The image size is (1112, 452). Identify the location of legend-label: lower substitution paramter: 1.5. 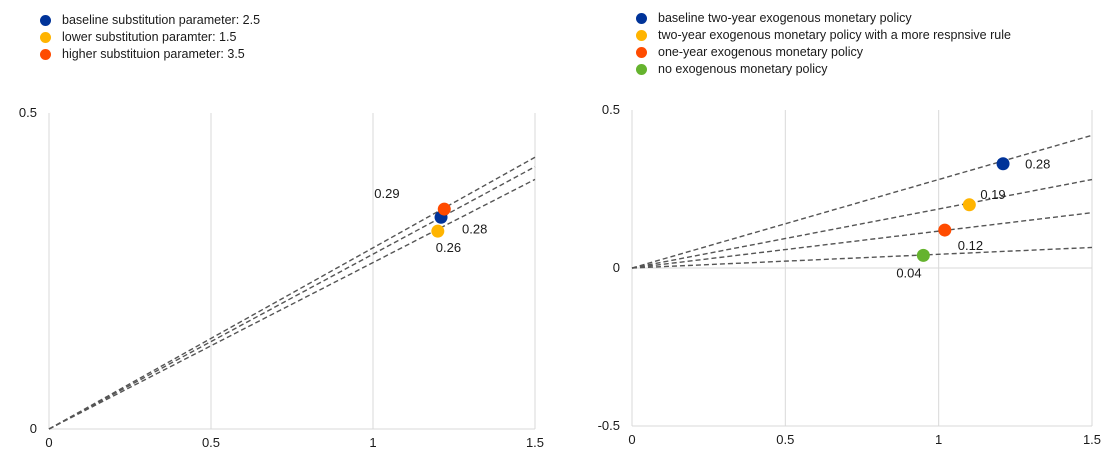
(149, 37).